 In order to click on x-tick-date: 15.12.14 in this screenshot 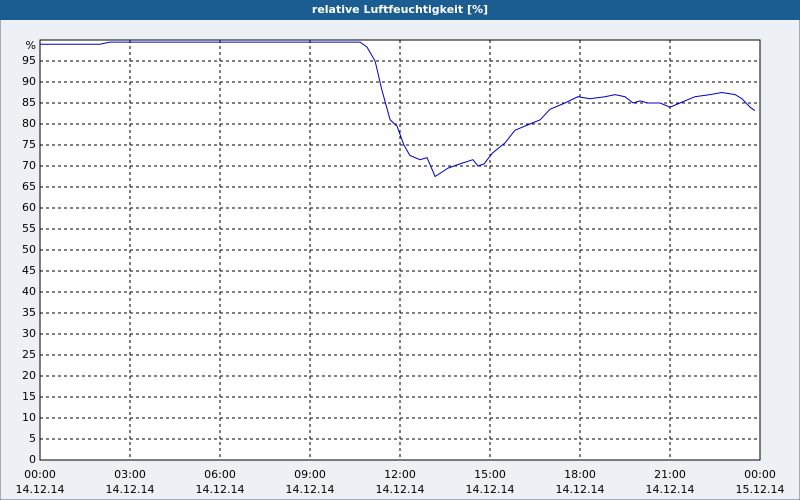, I will do `click(760, 489)`.